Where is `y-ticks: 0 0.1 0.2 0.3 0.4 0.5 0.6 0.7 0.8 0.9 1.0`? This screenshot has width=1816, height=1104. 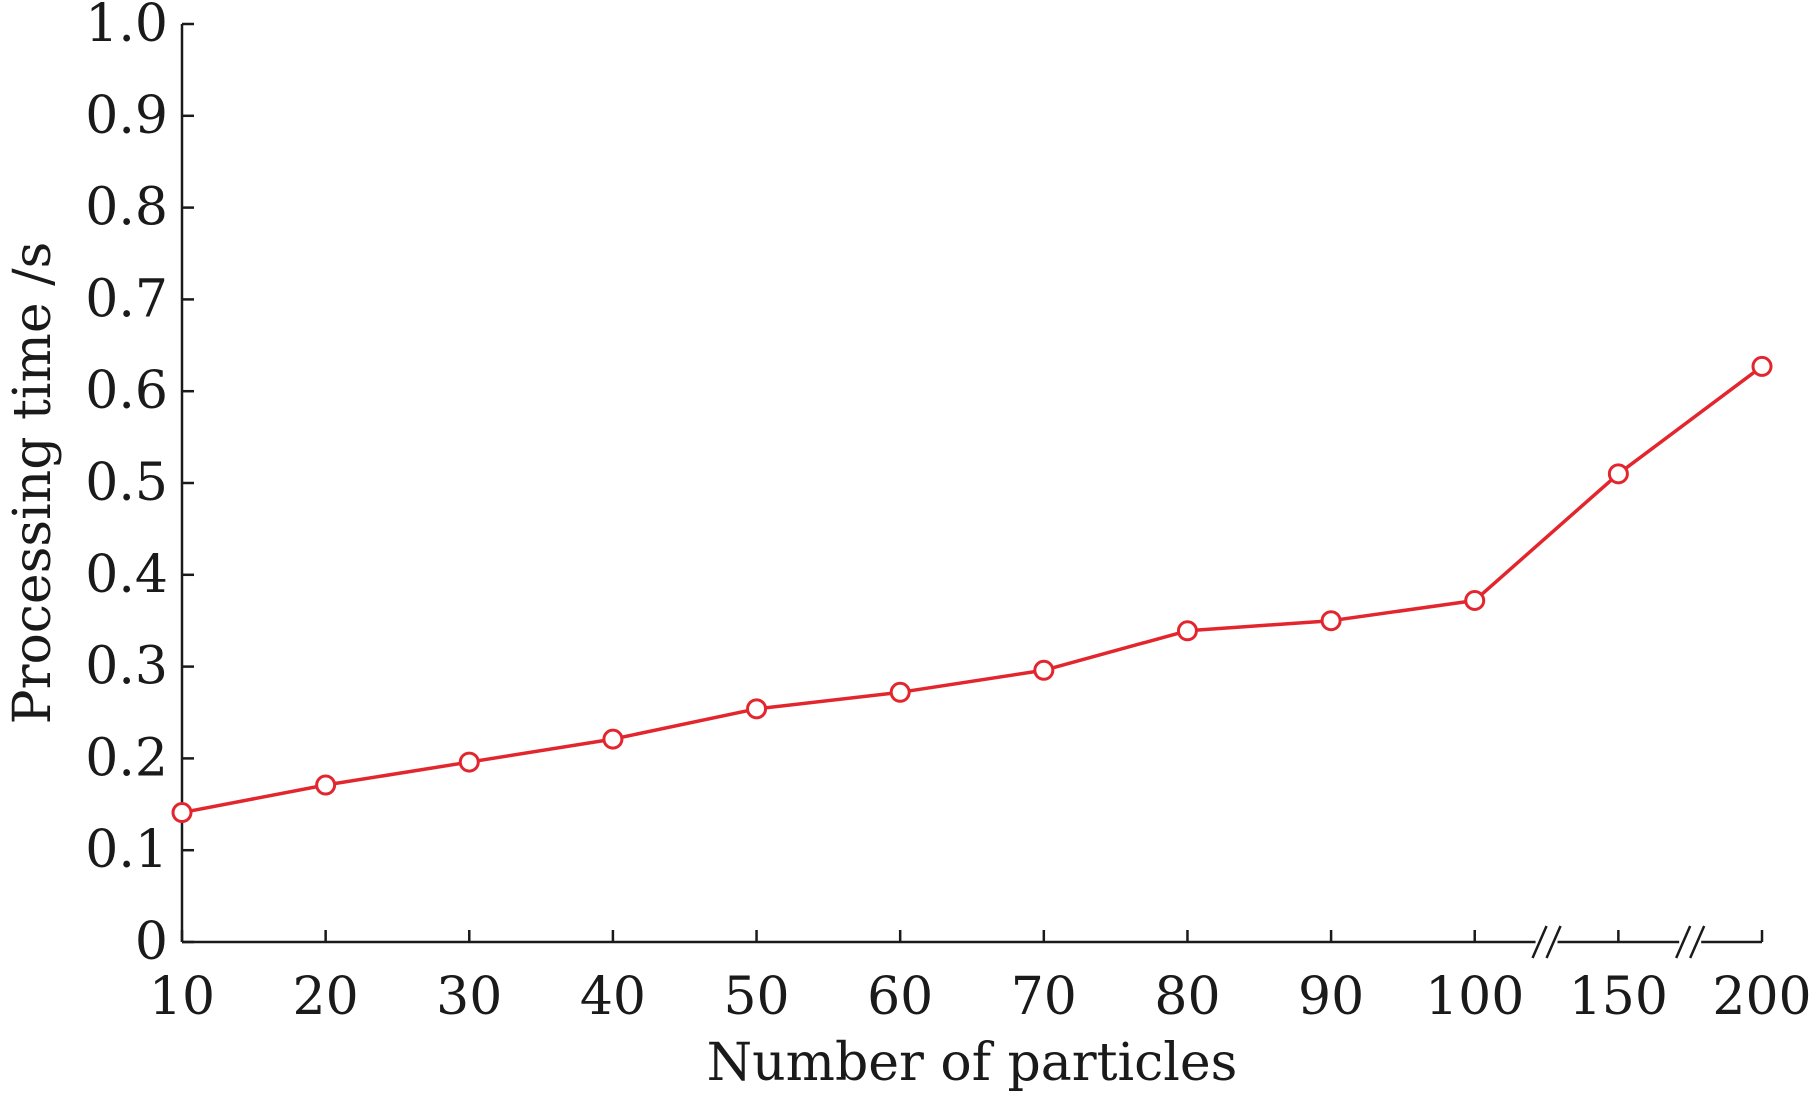
y-ticks: 0 0.1 0.2 0.3 0.4 0.5 0.6 0.7 0.8 0.9 1.0 is located at coordinates (139, 486).